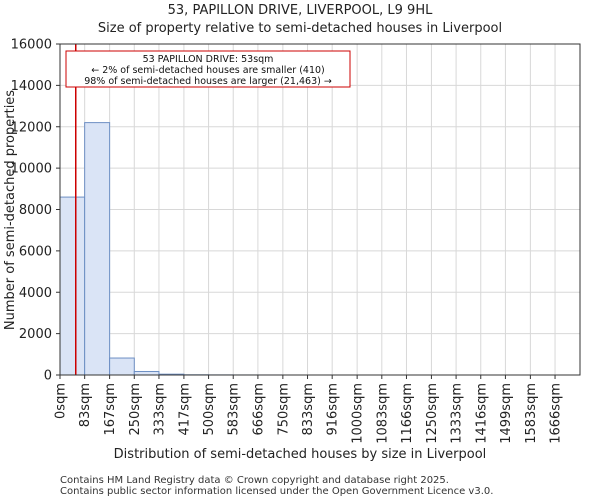  What do you see at coordinates (135, 409) in the screenshot?
I see `x-tick-label: 250sqm` at bounding box center [135, 409].